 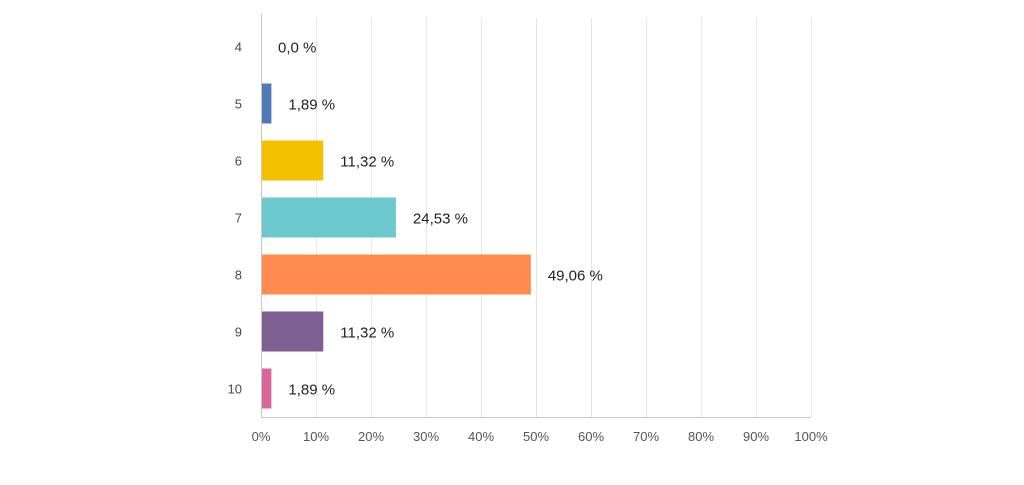 I want to click on category-label: 9, so click(x=238, y=332).